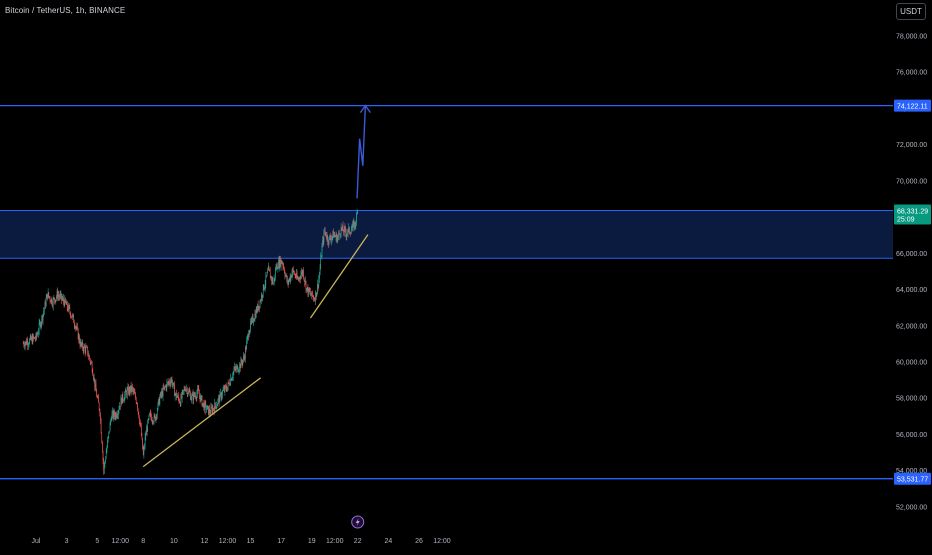 The image size is (932, 555). Describe the element at coordinates (911, 290) in the screenshot. I see `y-tick-label-6: 64,000.00` at that location.